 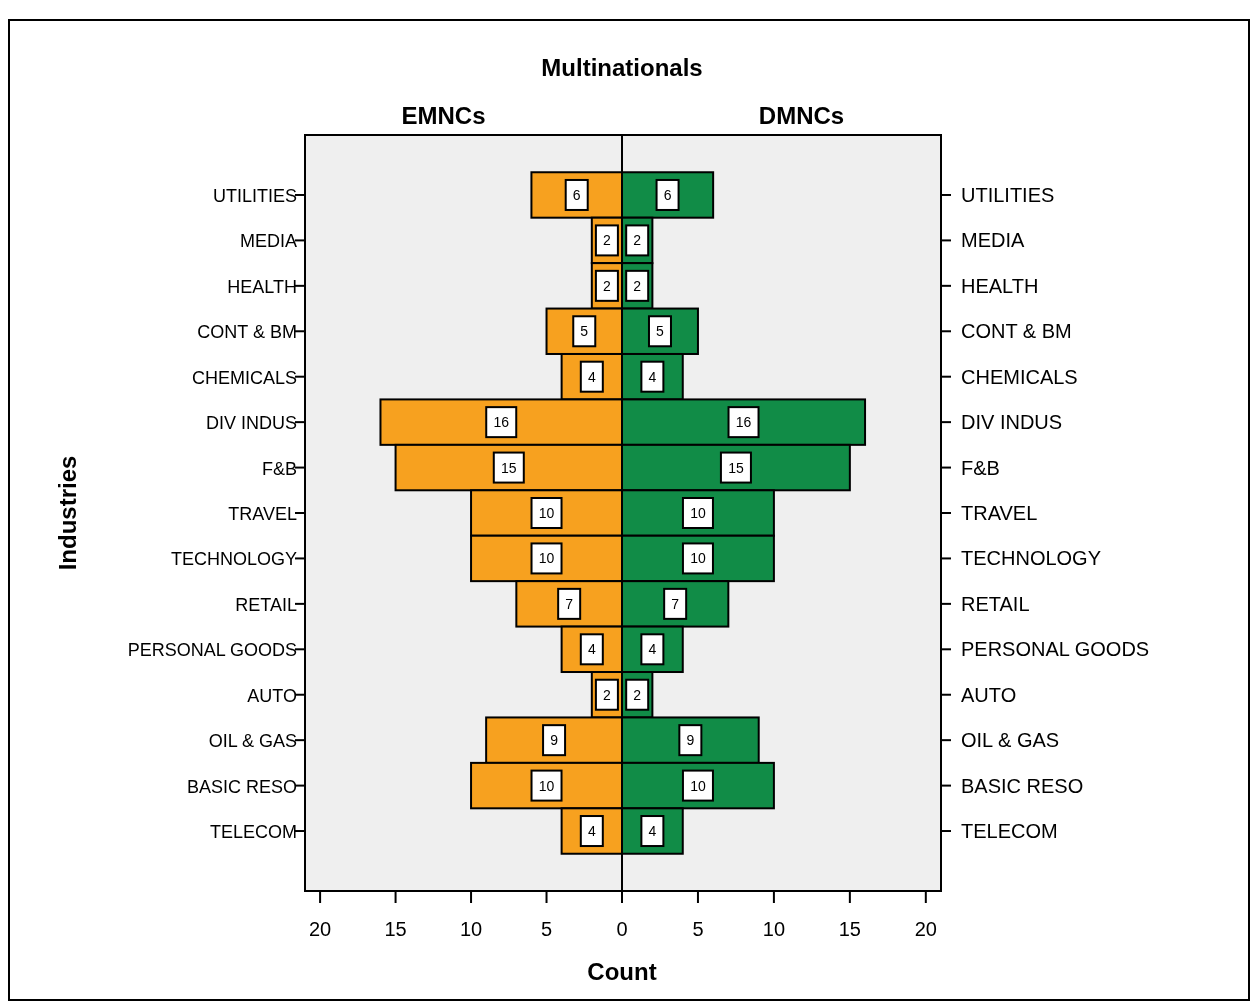 I want to click on x-tick-label: 0, so click(x=622, y=929).